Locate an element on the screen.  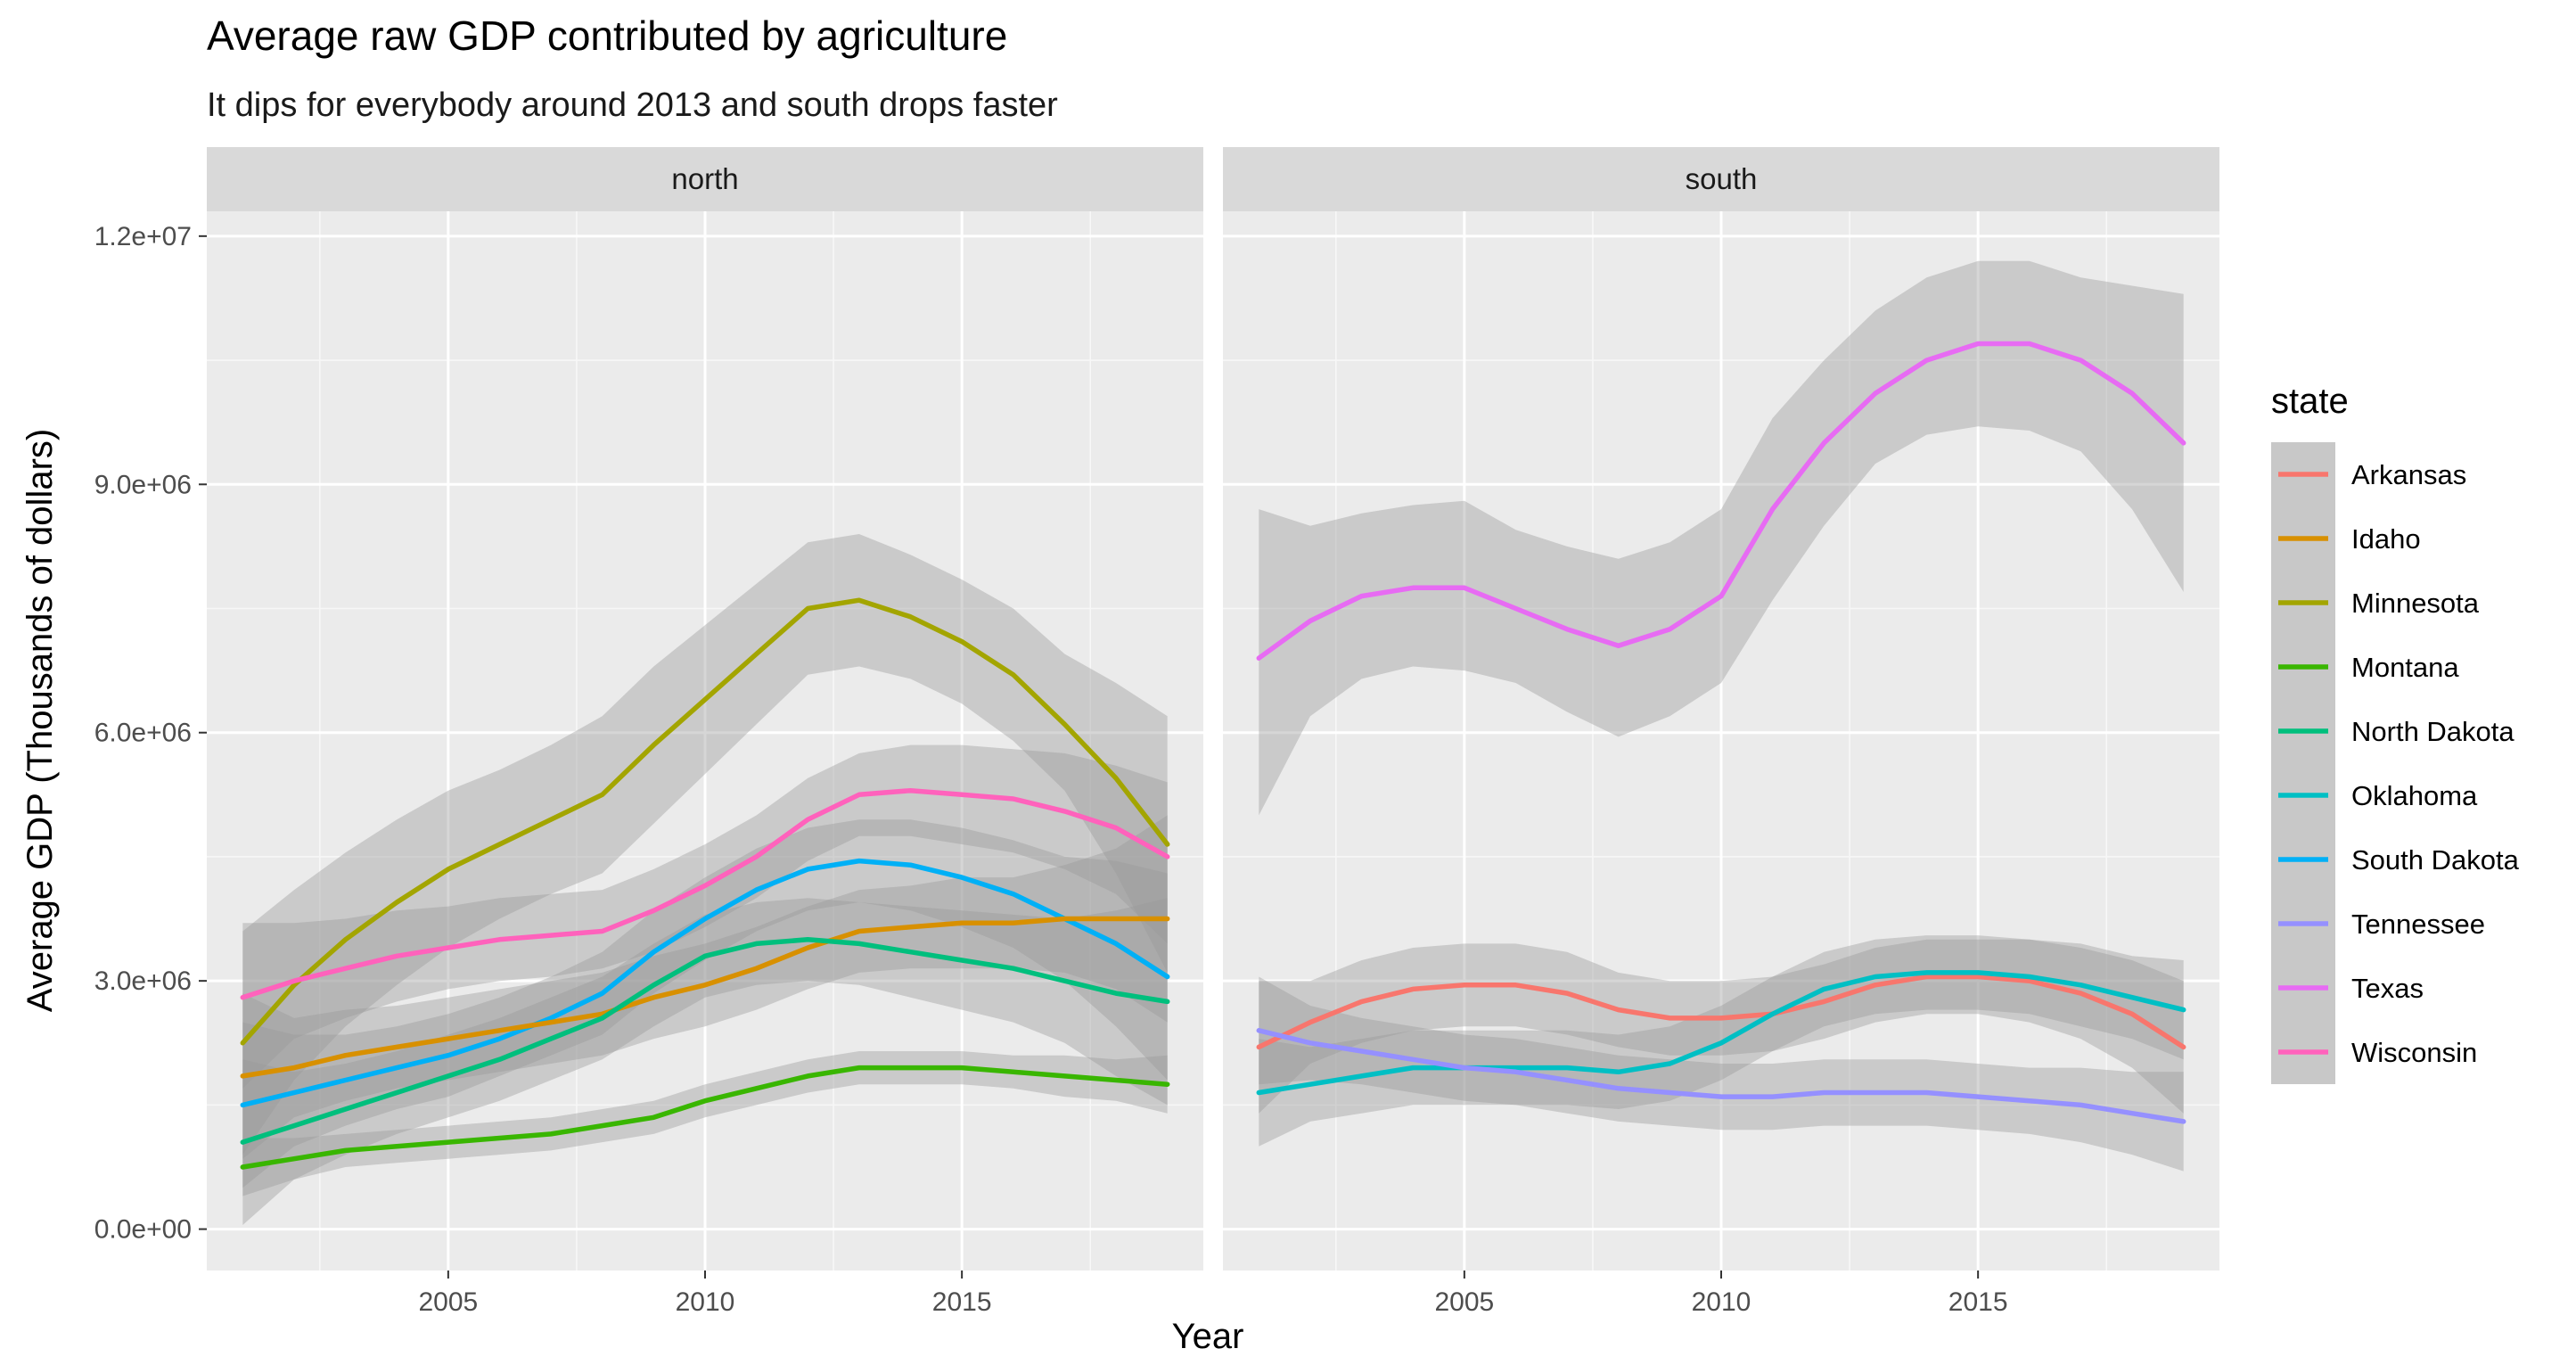
series-line-montana is located at coordinates (705, 1118).